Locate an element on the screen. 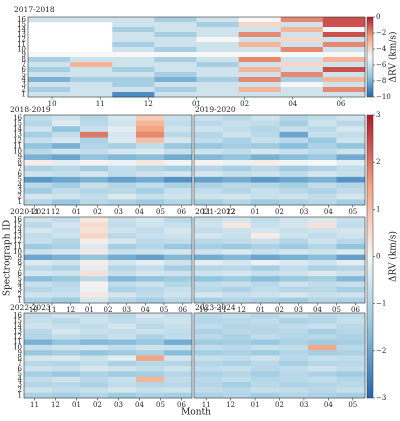  colorbar-tick-label: −6 is located at coordinates (381, 65).